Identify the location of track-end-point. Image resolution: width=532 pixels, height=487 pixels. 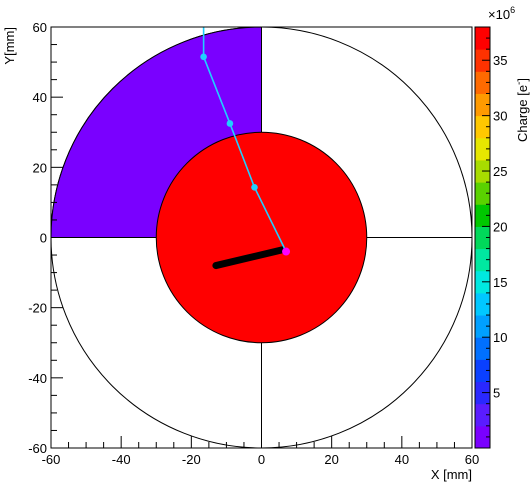
(286, 251).